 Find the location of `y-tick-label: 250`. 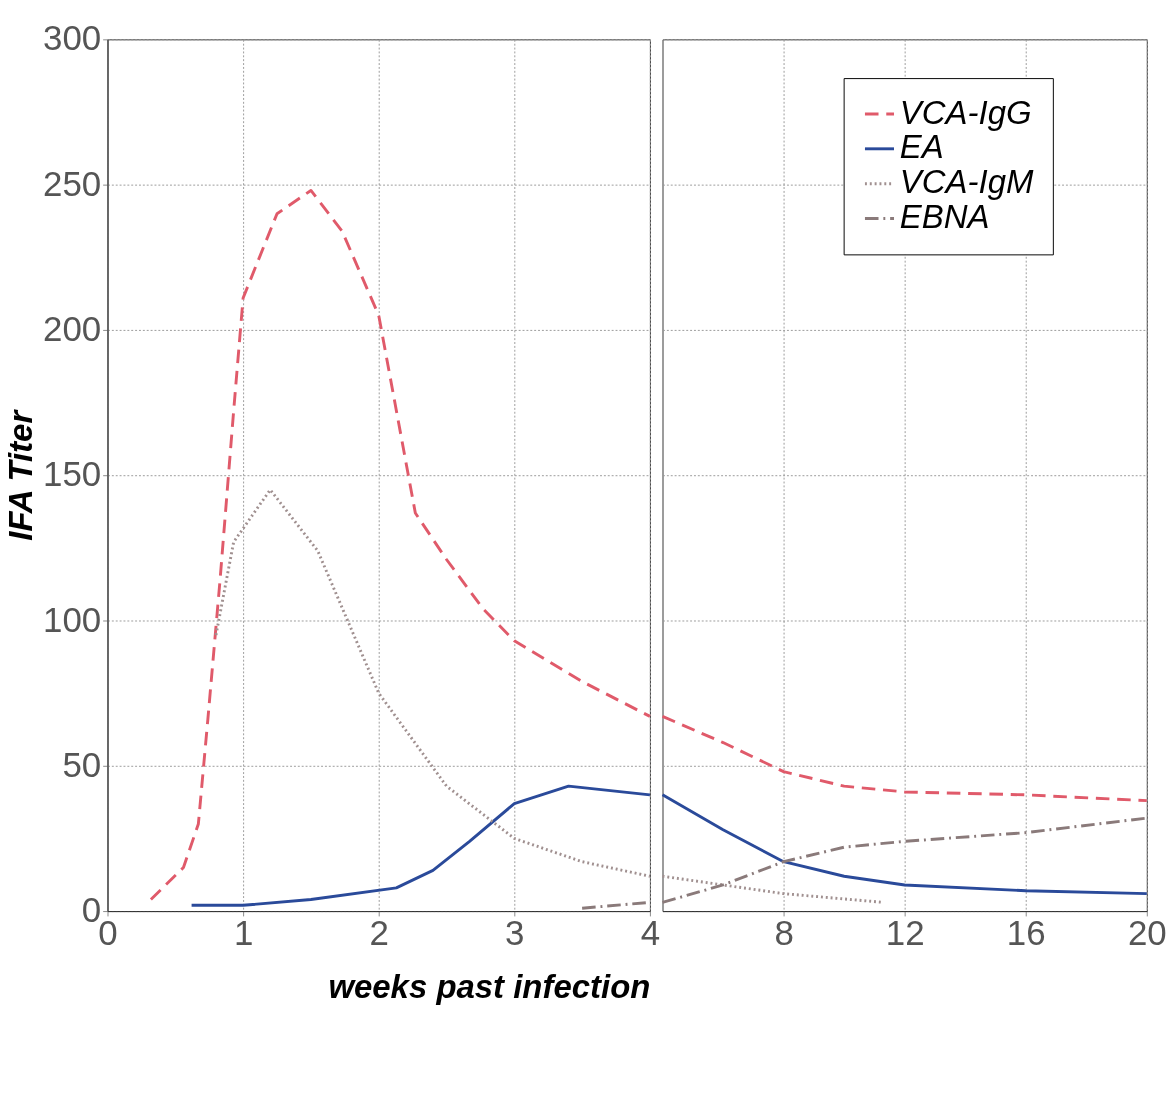

y-tick-label: 250 is located at coordinates (72, 183).